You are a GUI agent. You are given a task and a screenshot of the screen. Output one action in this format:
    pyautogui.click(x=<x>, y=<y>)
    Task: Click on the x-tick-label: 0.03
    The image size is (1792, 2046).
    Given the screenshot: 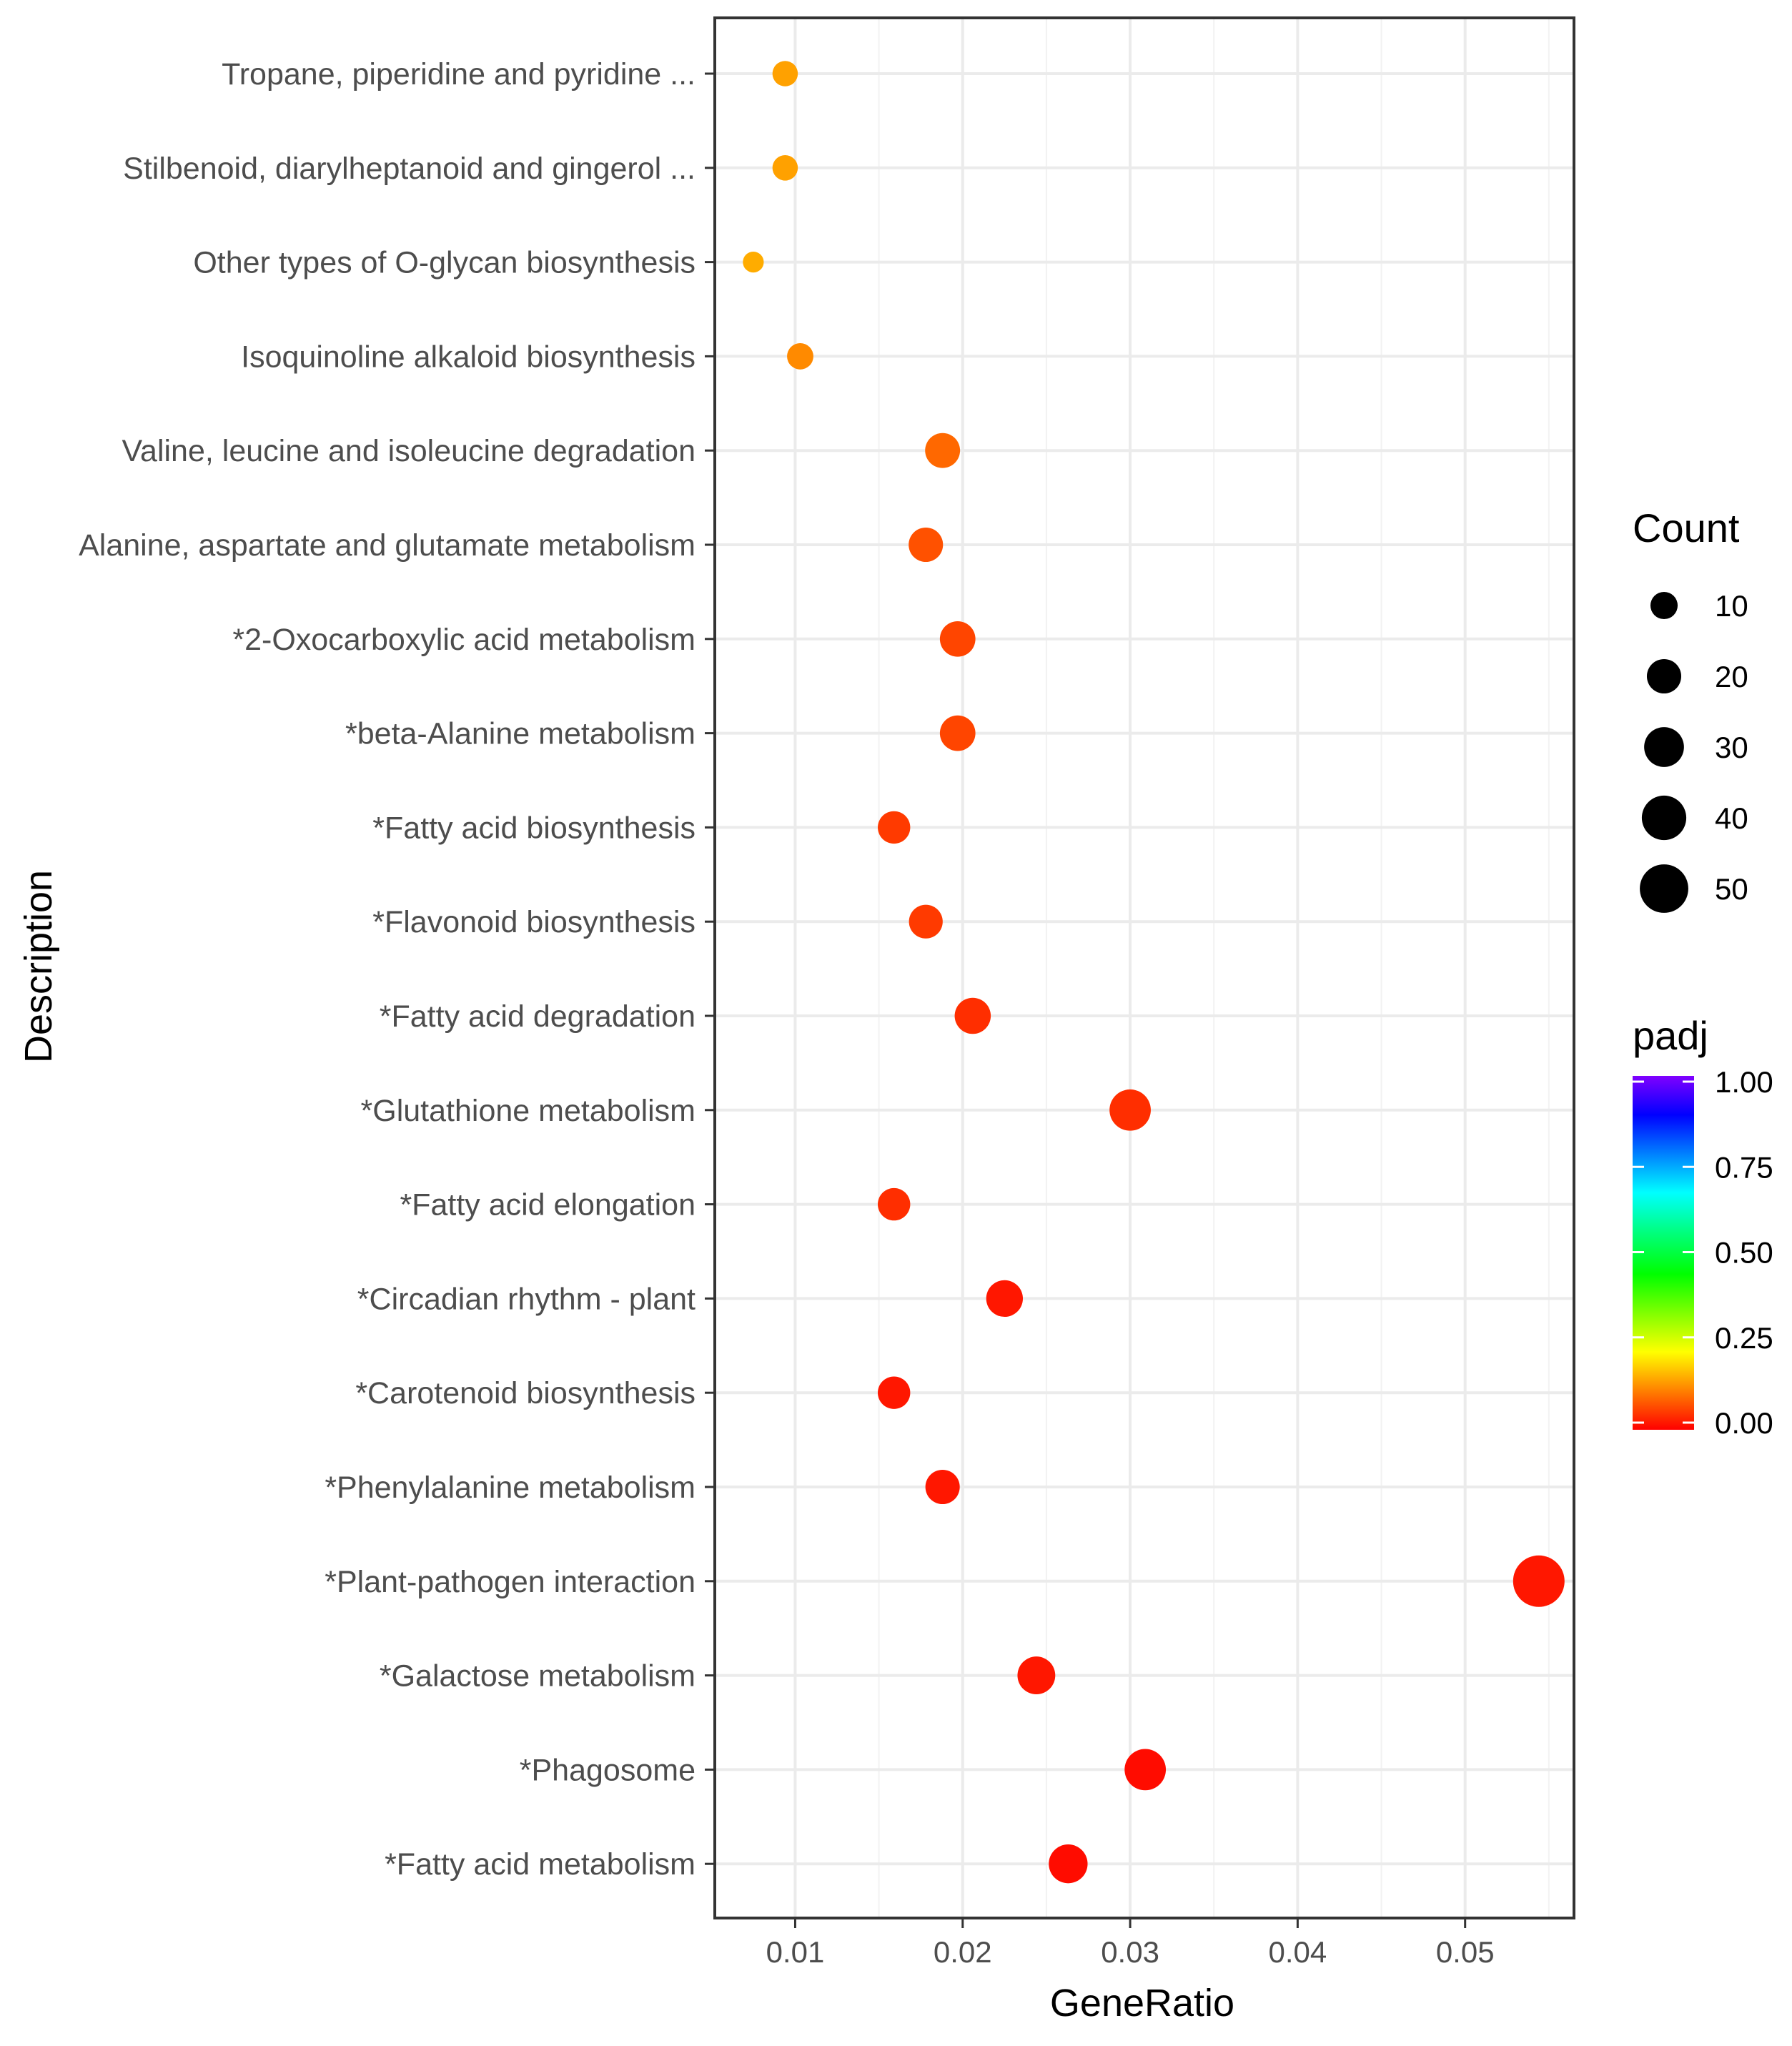 What is the action you would take?
    pyautogui.click(x=1130, y=1952)
    